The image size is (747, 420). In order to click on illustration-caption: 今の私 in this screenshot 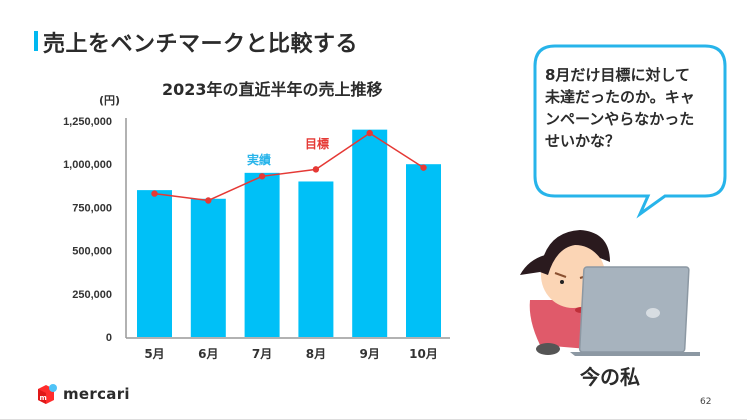, I will do `click(610, 377)`.